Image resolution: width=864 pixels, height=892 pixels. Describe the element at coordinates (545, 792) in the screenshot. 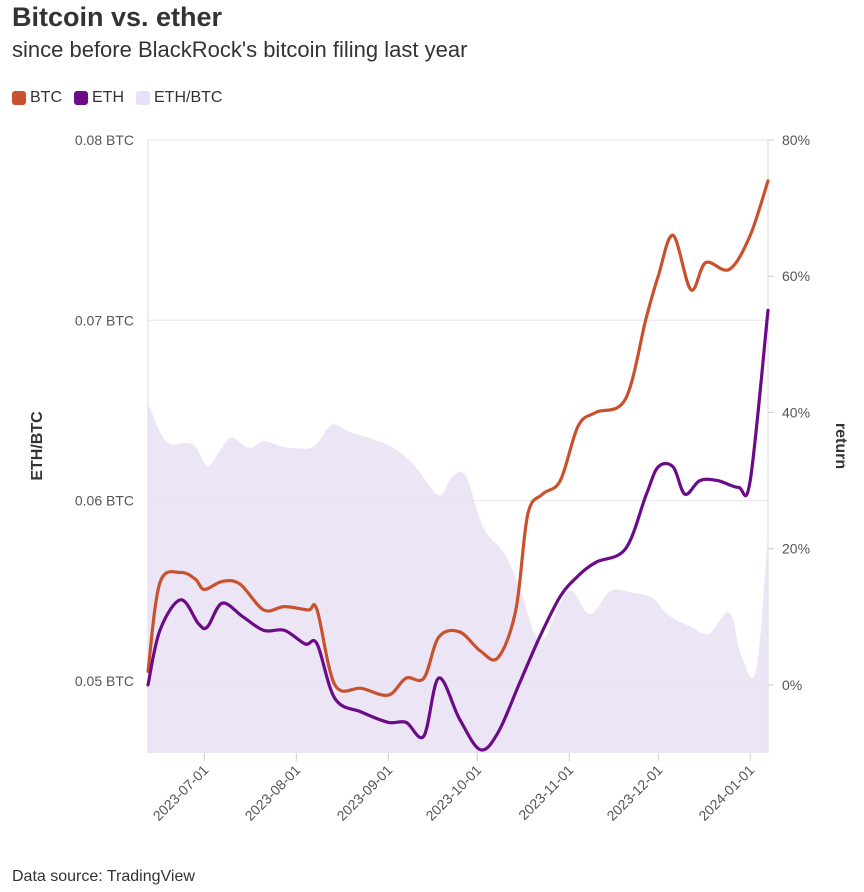

I see `x-tick-label: 2023-11-01` at that location.